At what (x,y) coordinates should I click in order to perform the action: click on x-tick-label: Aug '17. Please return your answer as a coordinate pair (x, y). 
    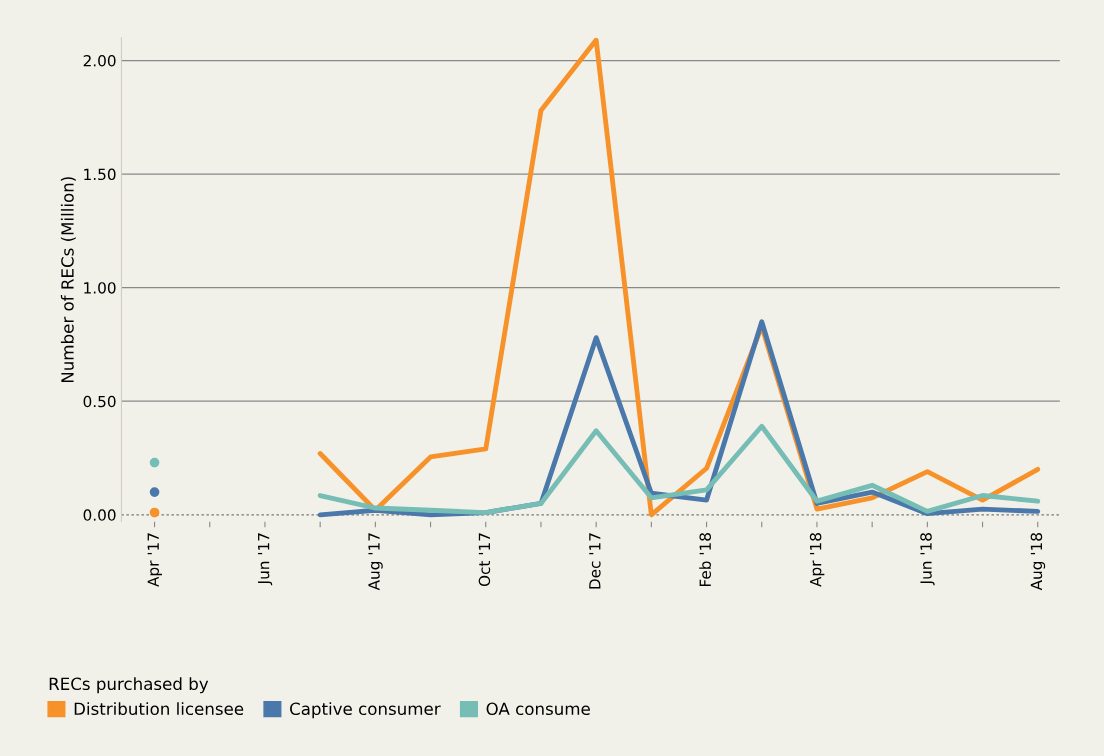
    Looking at the image, I should click on (375, 562).